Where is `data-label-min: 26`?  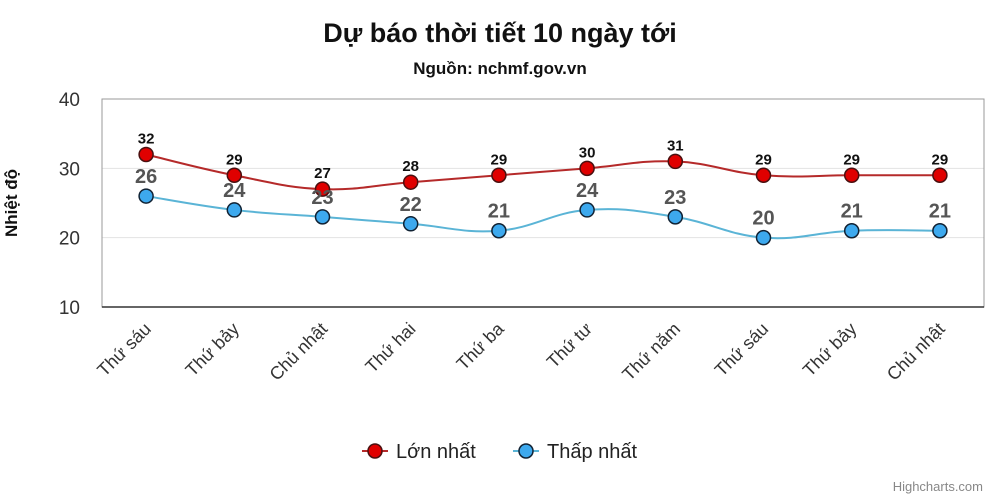 data-label-min: 26 is located at coordinates (146, 177).